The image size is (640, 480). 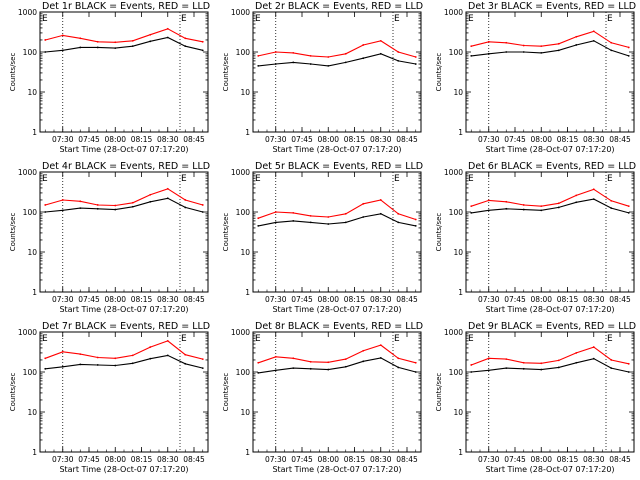 I want to click on series-line-events, so click(x=550, y=365).